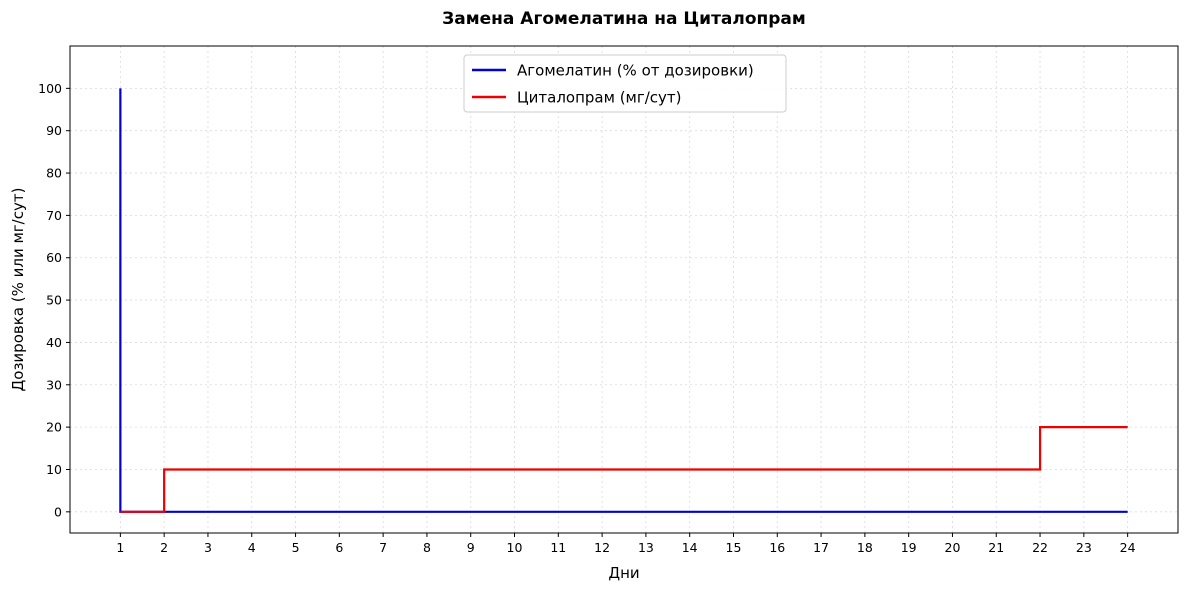  What do you see at coordinates (623, 573) in the screenshot?
I see `x-axis-label: Дни` at bounding box center [623, 573].